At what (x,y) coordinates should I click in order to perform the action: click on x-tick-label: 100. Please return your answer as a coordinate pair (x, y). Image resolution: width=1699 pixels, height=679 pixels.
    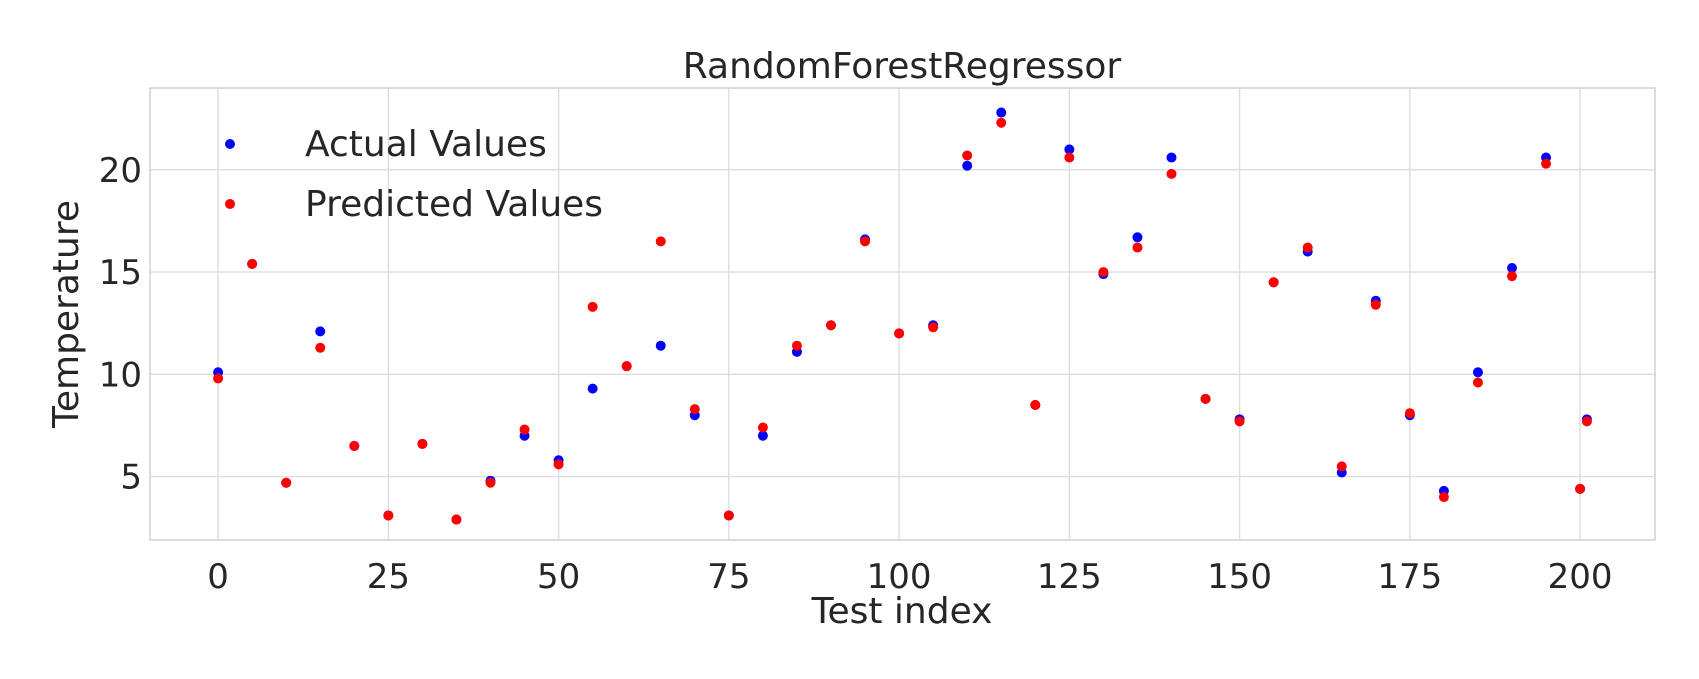
    Looking at the image, I should click on (899, 577).